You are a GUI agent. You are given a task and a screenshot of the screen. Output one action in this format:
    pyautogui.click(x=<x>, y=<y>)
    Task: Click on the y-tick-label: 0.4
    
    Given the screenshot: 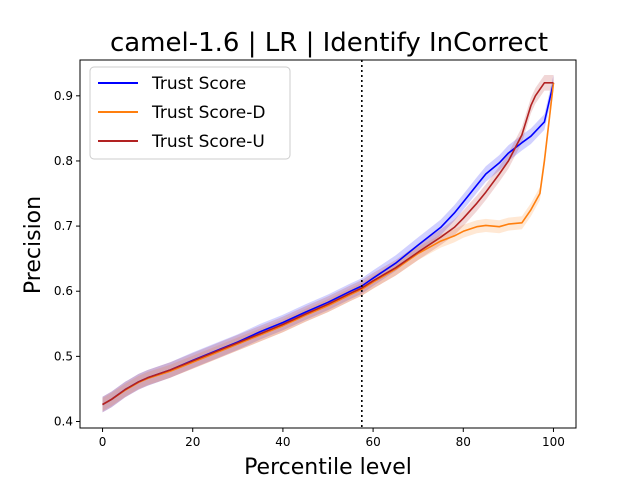 What is the action you would take?
    pyautogui.click(x=63, y=421)
    